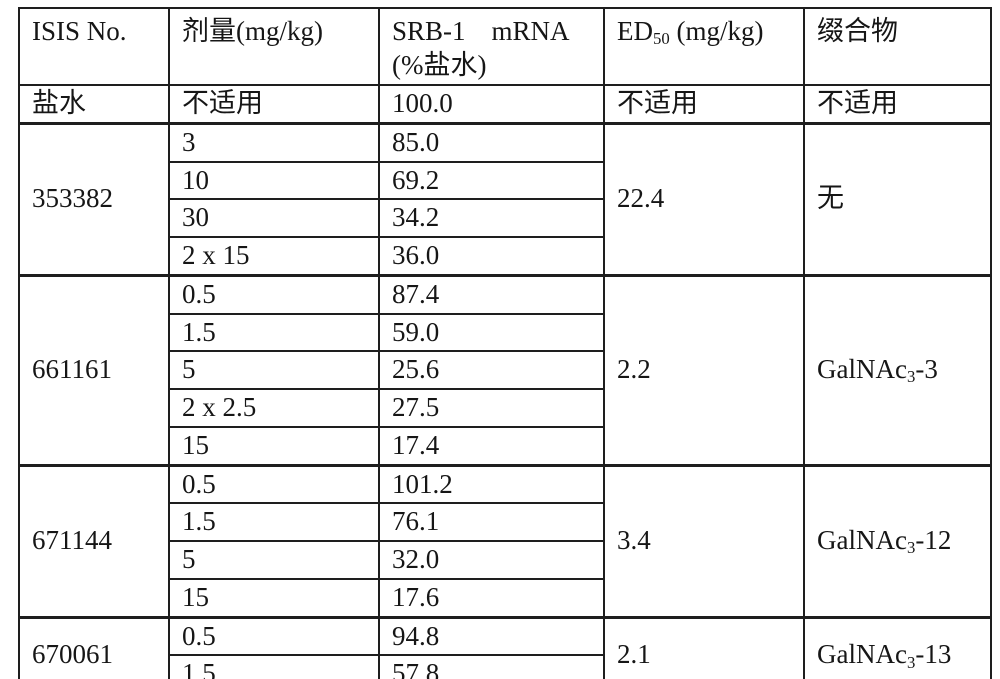 The width and height of the screenshot is (1000, 679). Describe the element at coordinates (252, 31) in the screenshot. I see `dose-header-label: 剂量(mg/kg)` at that location.